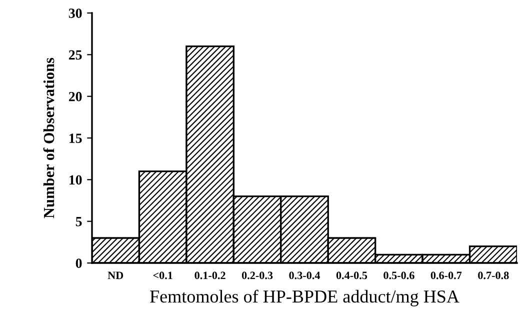 This screenshot has width=520, height=326. What do you see at coordinates (79, 221) in the screenshot?
I see `y-tick-label: 5` at bounding box center [79, 221].